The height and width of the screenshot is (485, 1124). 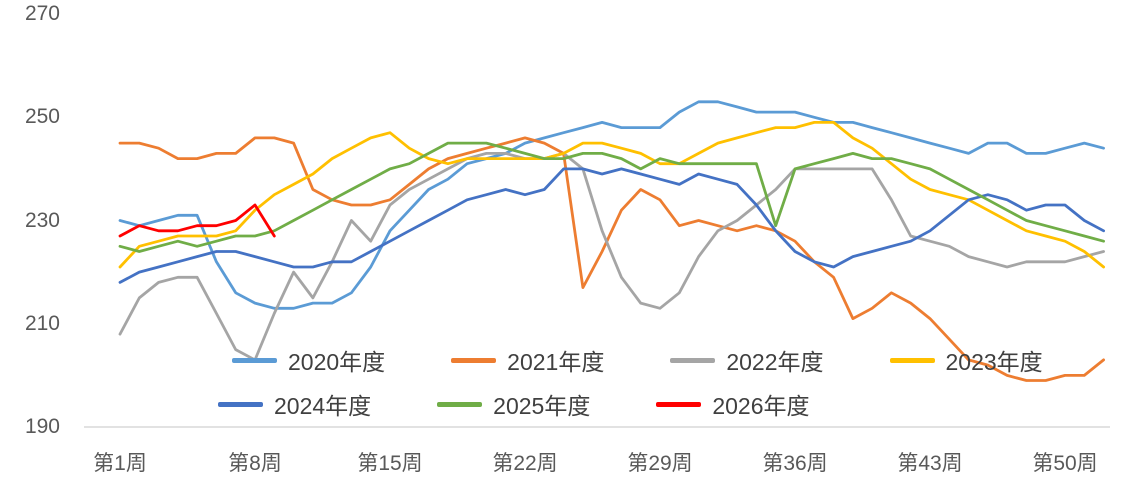 What do you see at coordinates (42, 117) in the screenshot?
I see `y-tick-label: 250` at bounding box center [42, 117].